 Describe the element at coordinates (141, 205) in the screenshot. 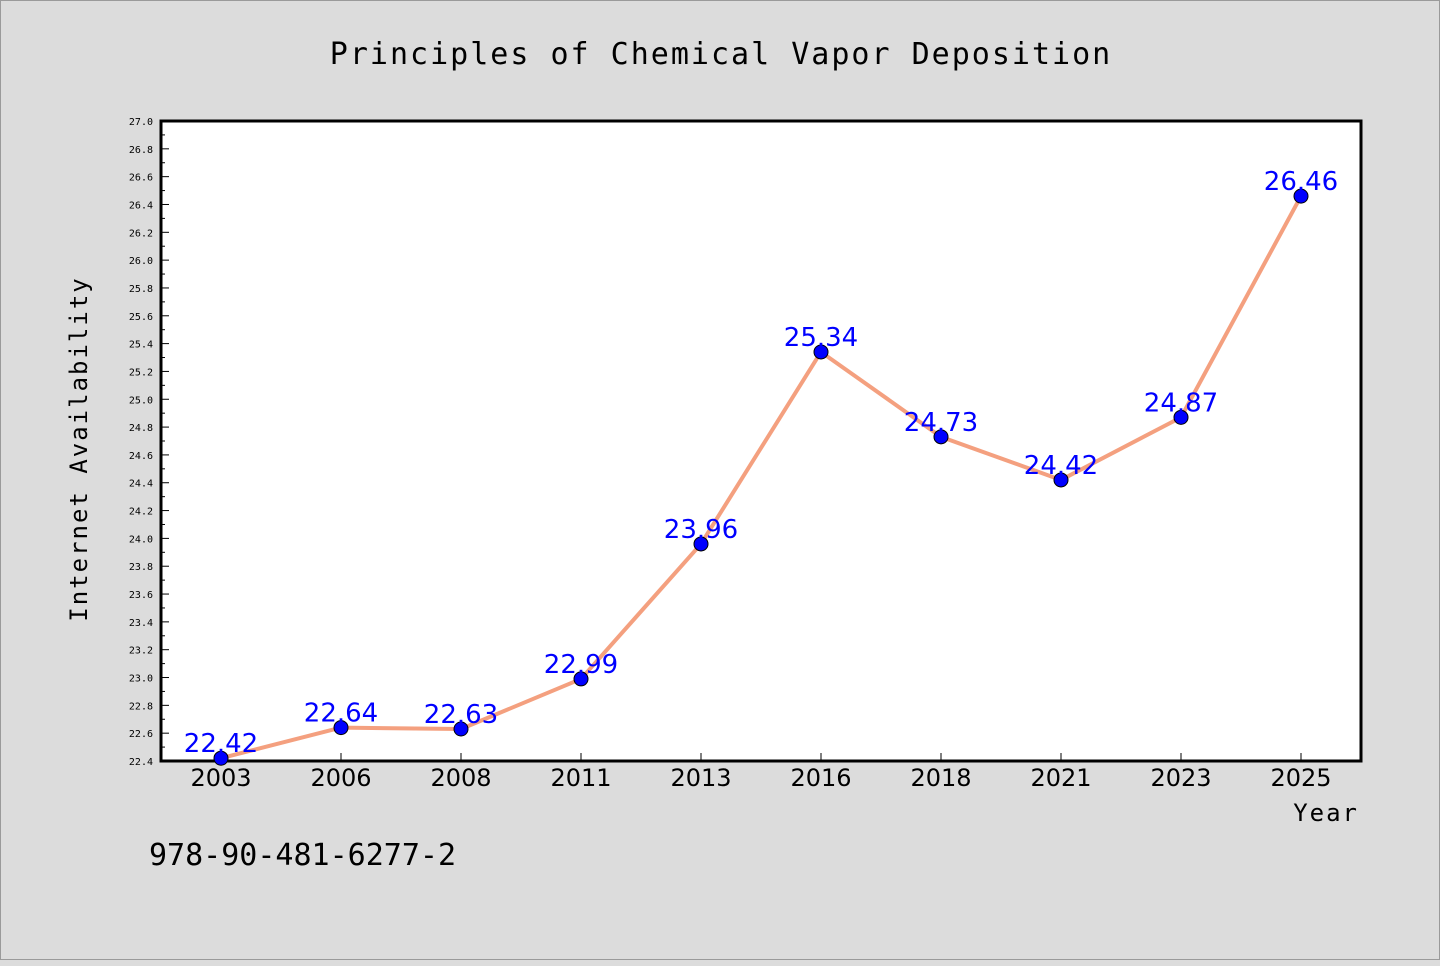

I see `y-tick-label: 26.4` at that location.